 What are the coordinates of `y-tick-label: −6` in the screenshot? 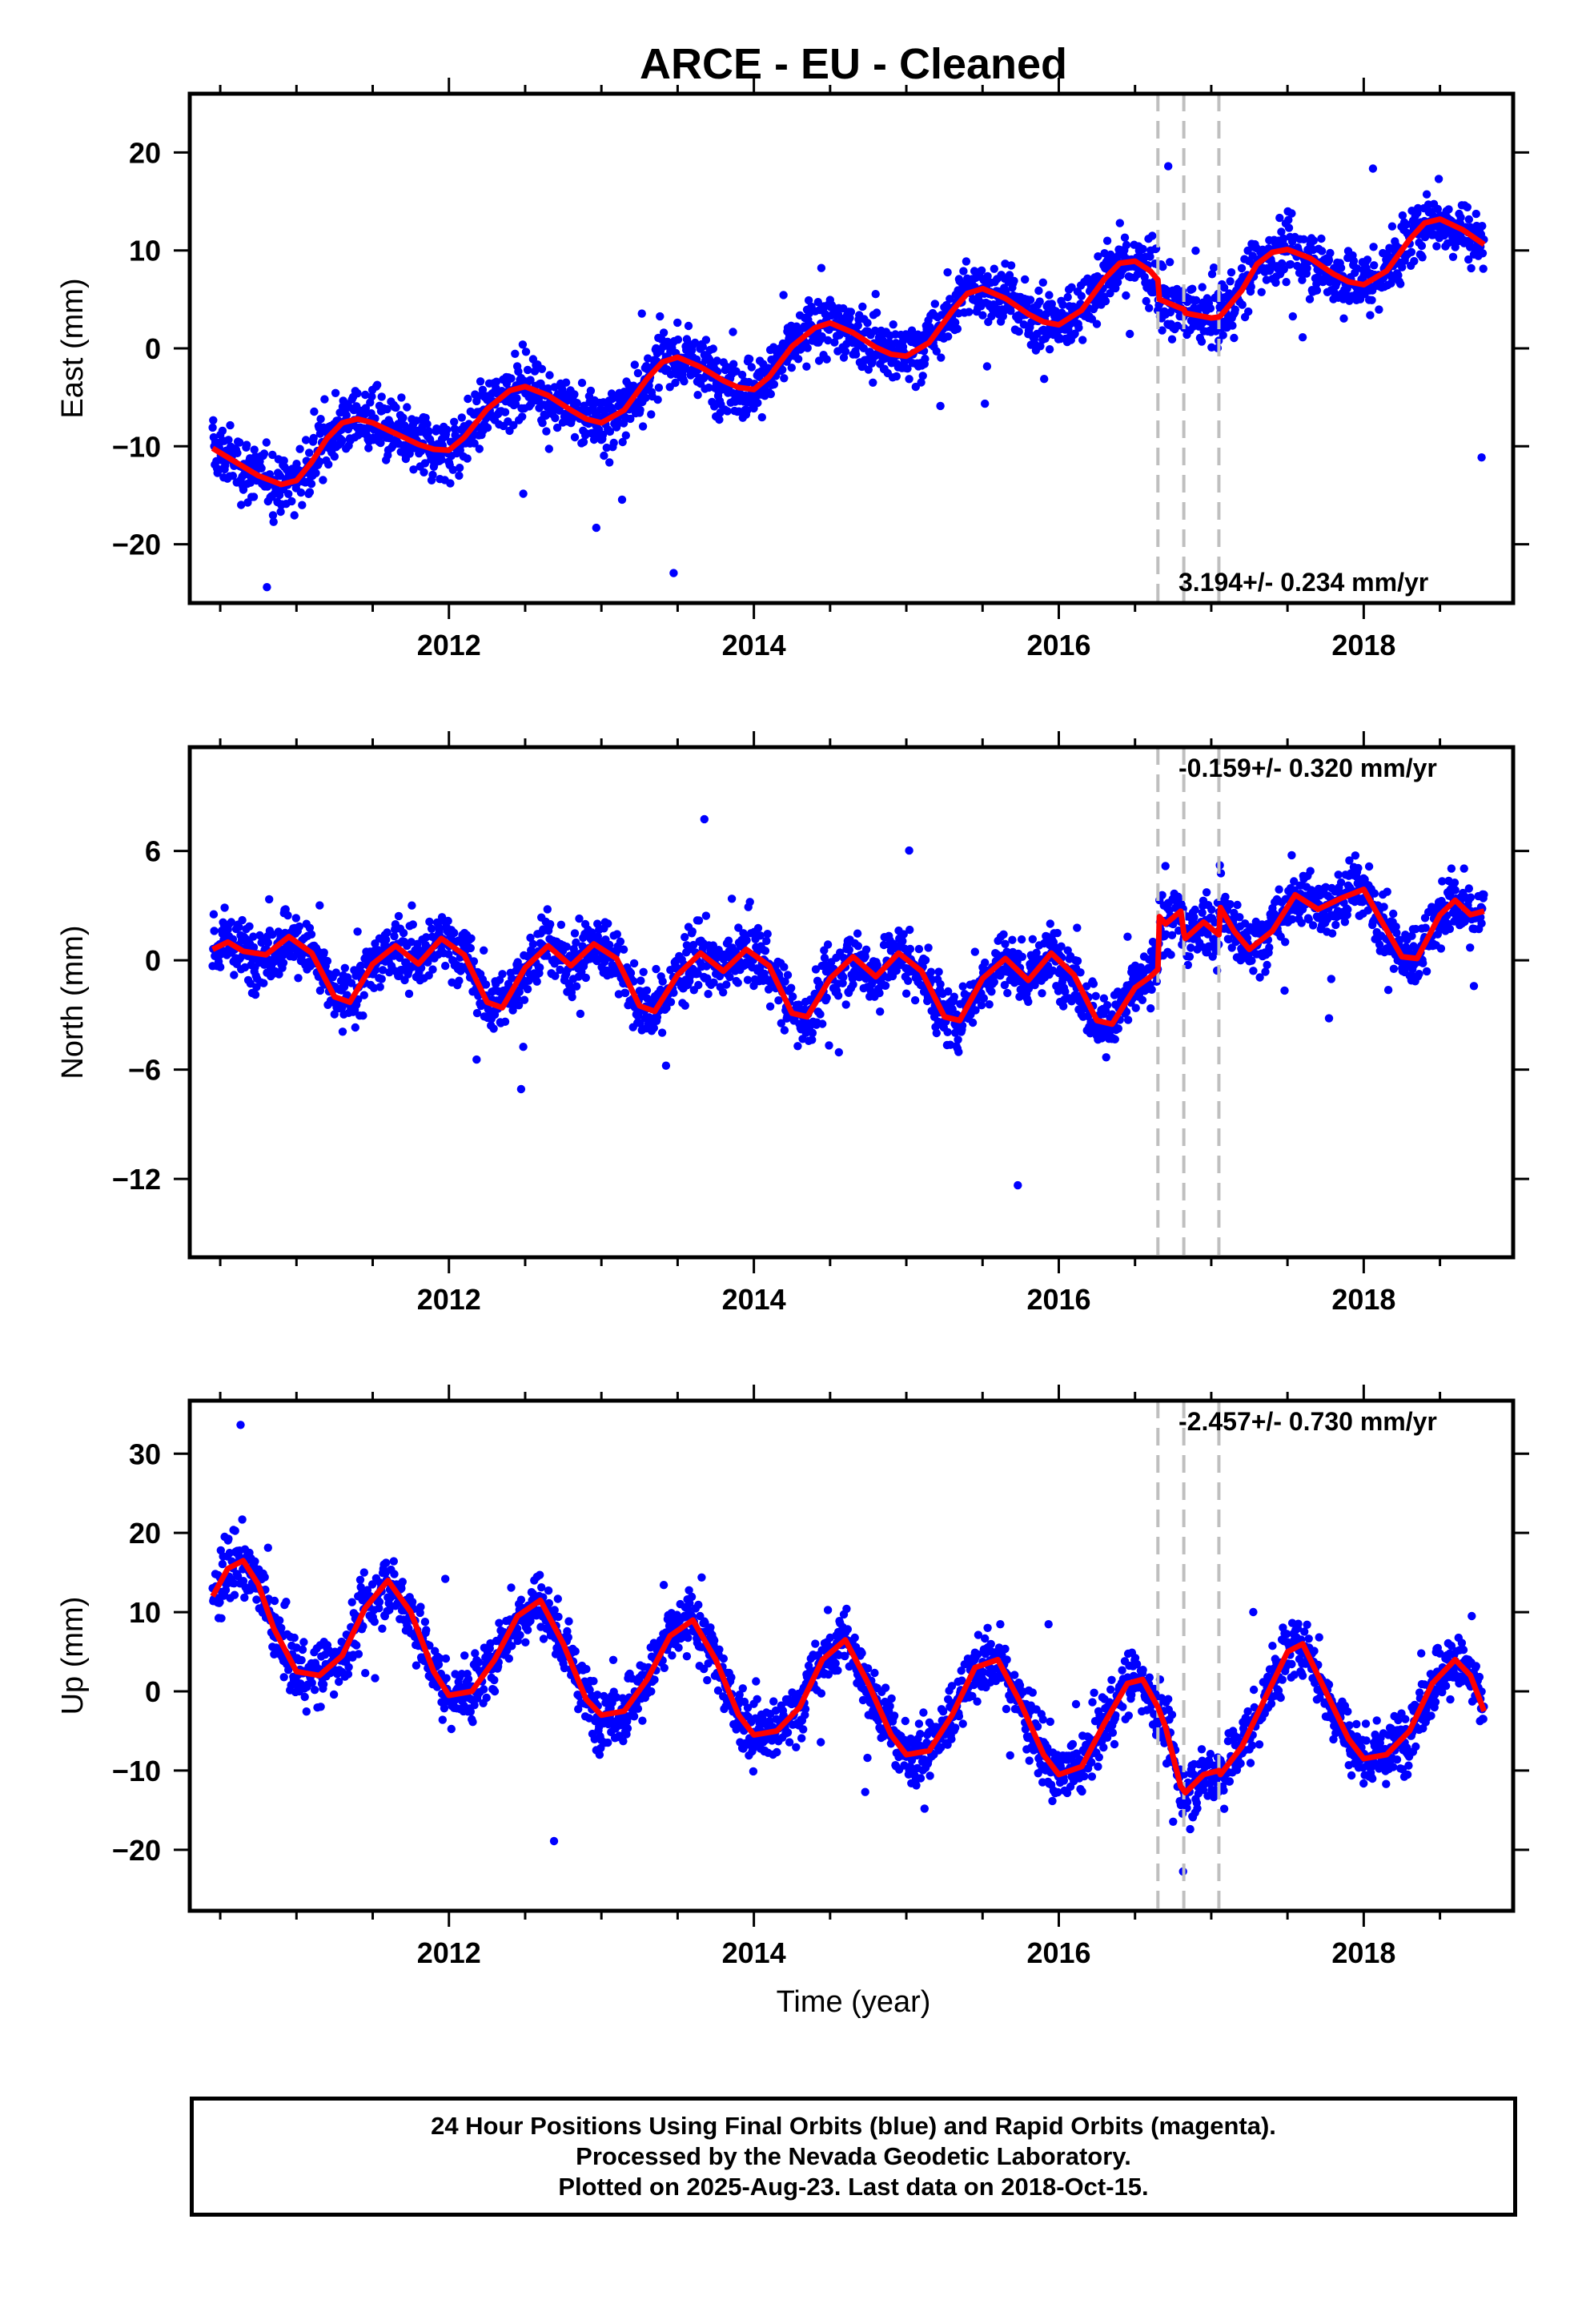 It's located at (144, 1070).